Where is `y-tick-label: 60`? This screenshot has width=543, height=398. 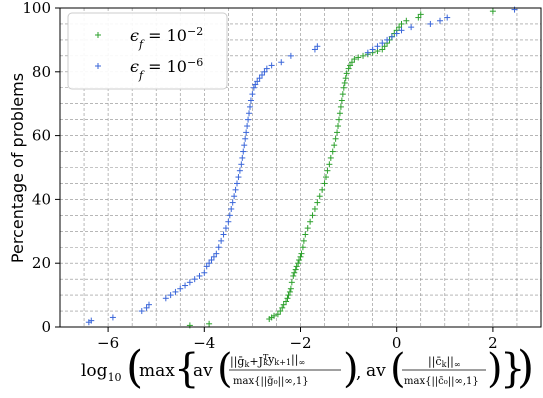 y-tick-label: 60 is located at coordinates (41, 136).